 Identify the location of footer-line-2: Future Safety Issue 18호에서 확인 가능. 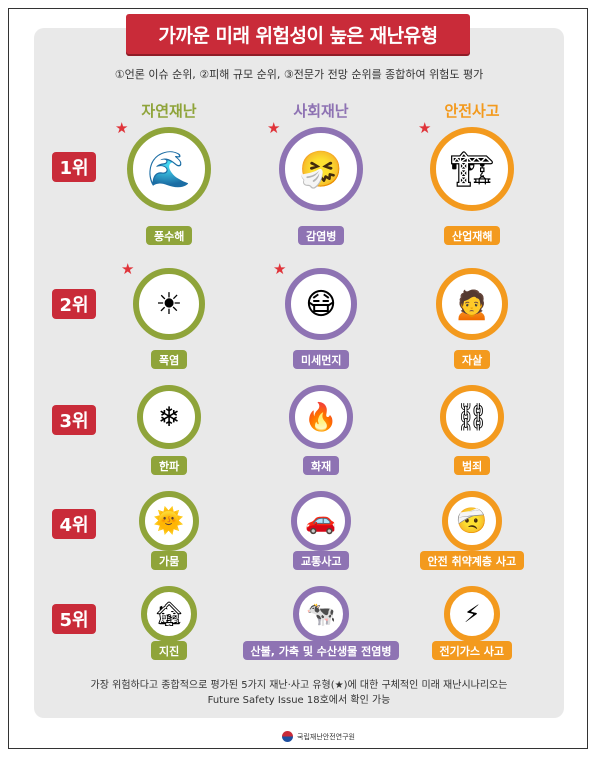
(299, 700).